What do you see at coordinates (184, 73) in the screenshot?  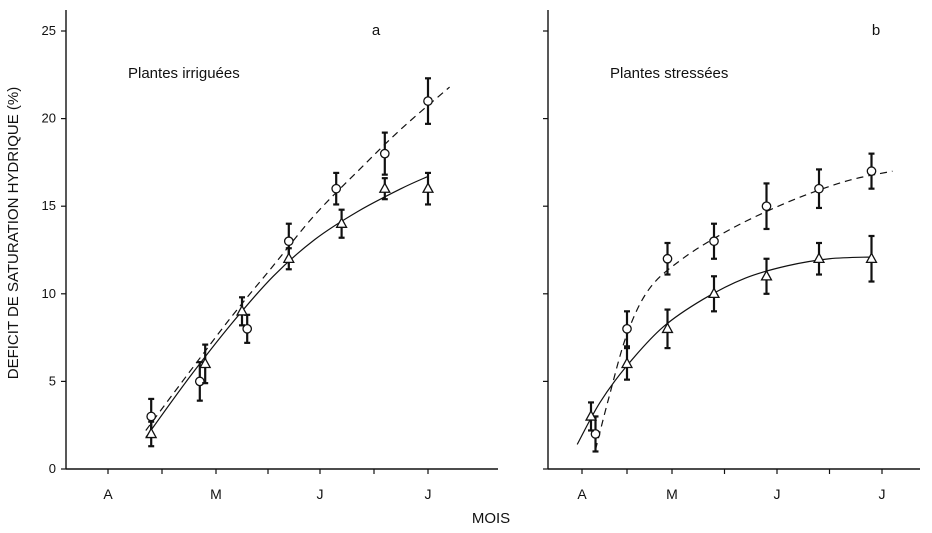 I see `panel-title: Plantes irriguées` at bounding box center [184, 73].